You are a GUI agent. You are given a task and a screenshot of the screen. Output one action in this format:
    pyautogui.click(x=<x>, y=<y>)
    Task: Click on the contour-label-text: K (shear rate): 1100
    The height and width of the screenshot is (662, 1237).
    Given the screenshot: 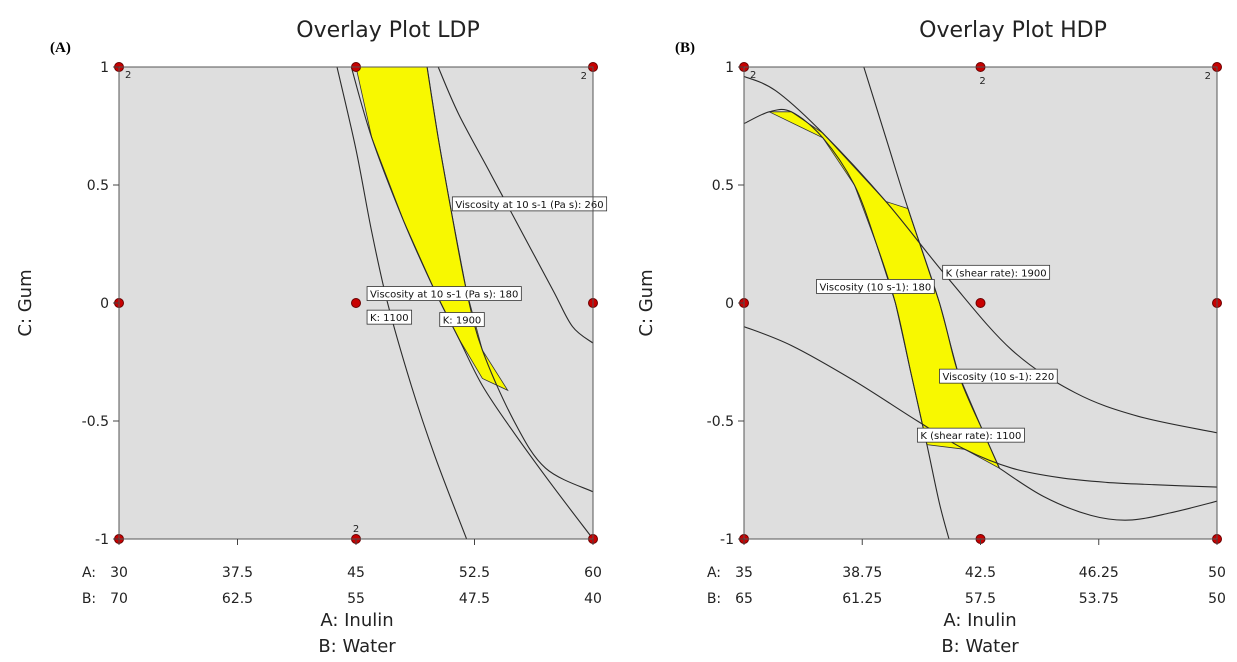 What is the action you would take?
    pyautogui.click(x=970, y=436)
    